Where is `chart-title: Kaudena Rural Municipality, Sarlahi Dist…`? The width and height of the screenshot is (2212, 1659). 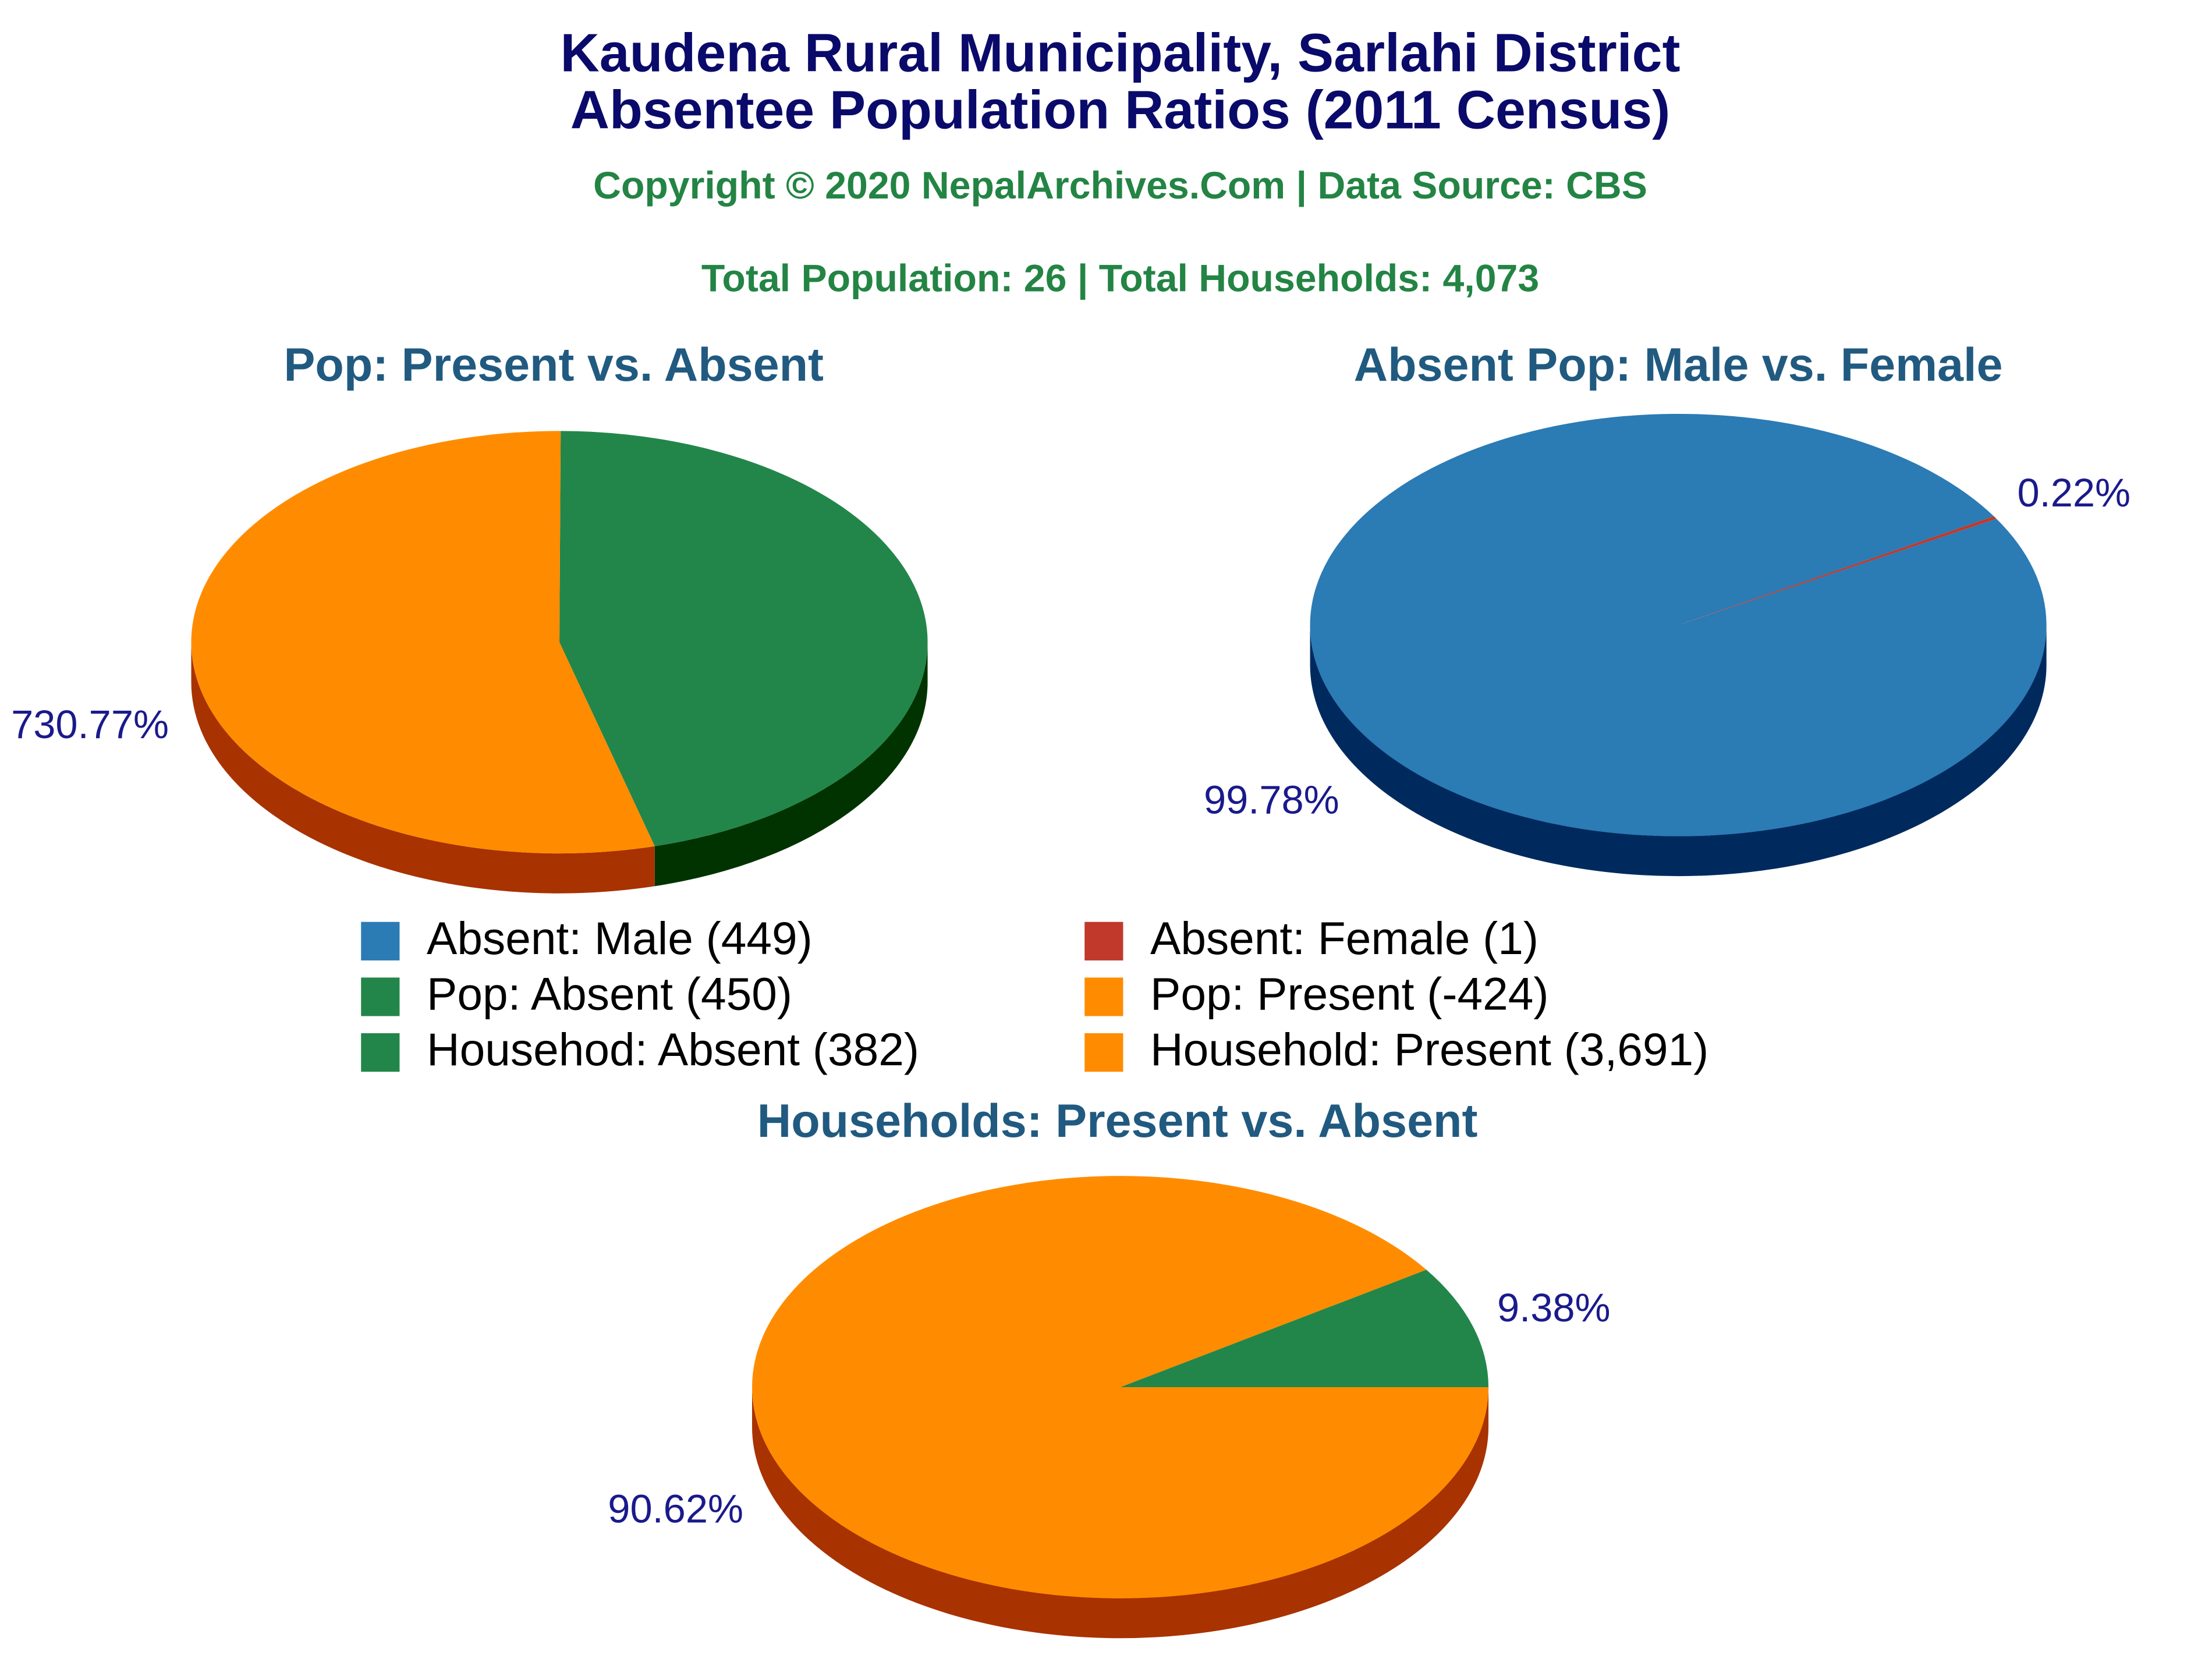 chart-title: Kaudena Rural Municipality, Sarlahi Dist… is located at coordinates (1121, 53).